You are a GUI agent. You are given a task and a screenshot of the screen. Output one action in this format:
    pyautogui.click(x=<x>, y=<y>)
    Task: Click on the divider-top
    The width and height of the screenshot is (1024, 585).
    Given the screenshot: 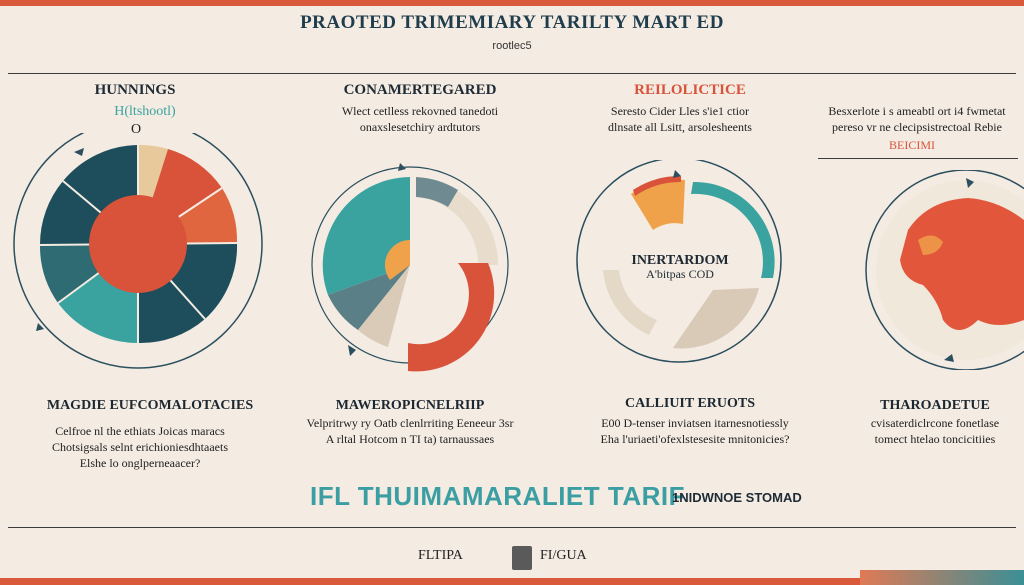 What is the action you would take?
    pyautogui.click(x=512, y=73)
    